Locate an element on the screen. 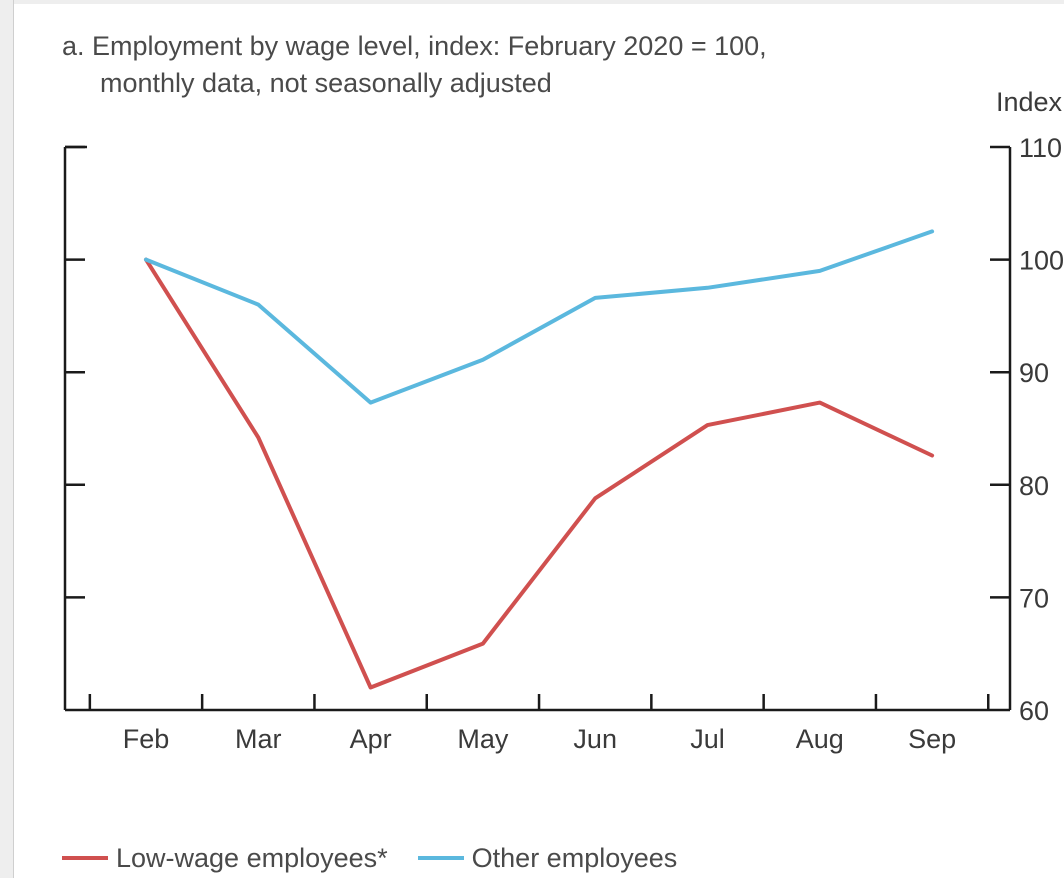 The height and width of the screenshot is (878, 1064). series-line-other is located at coordinates (539, 317).